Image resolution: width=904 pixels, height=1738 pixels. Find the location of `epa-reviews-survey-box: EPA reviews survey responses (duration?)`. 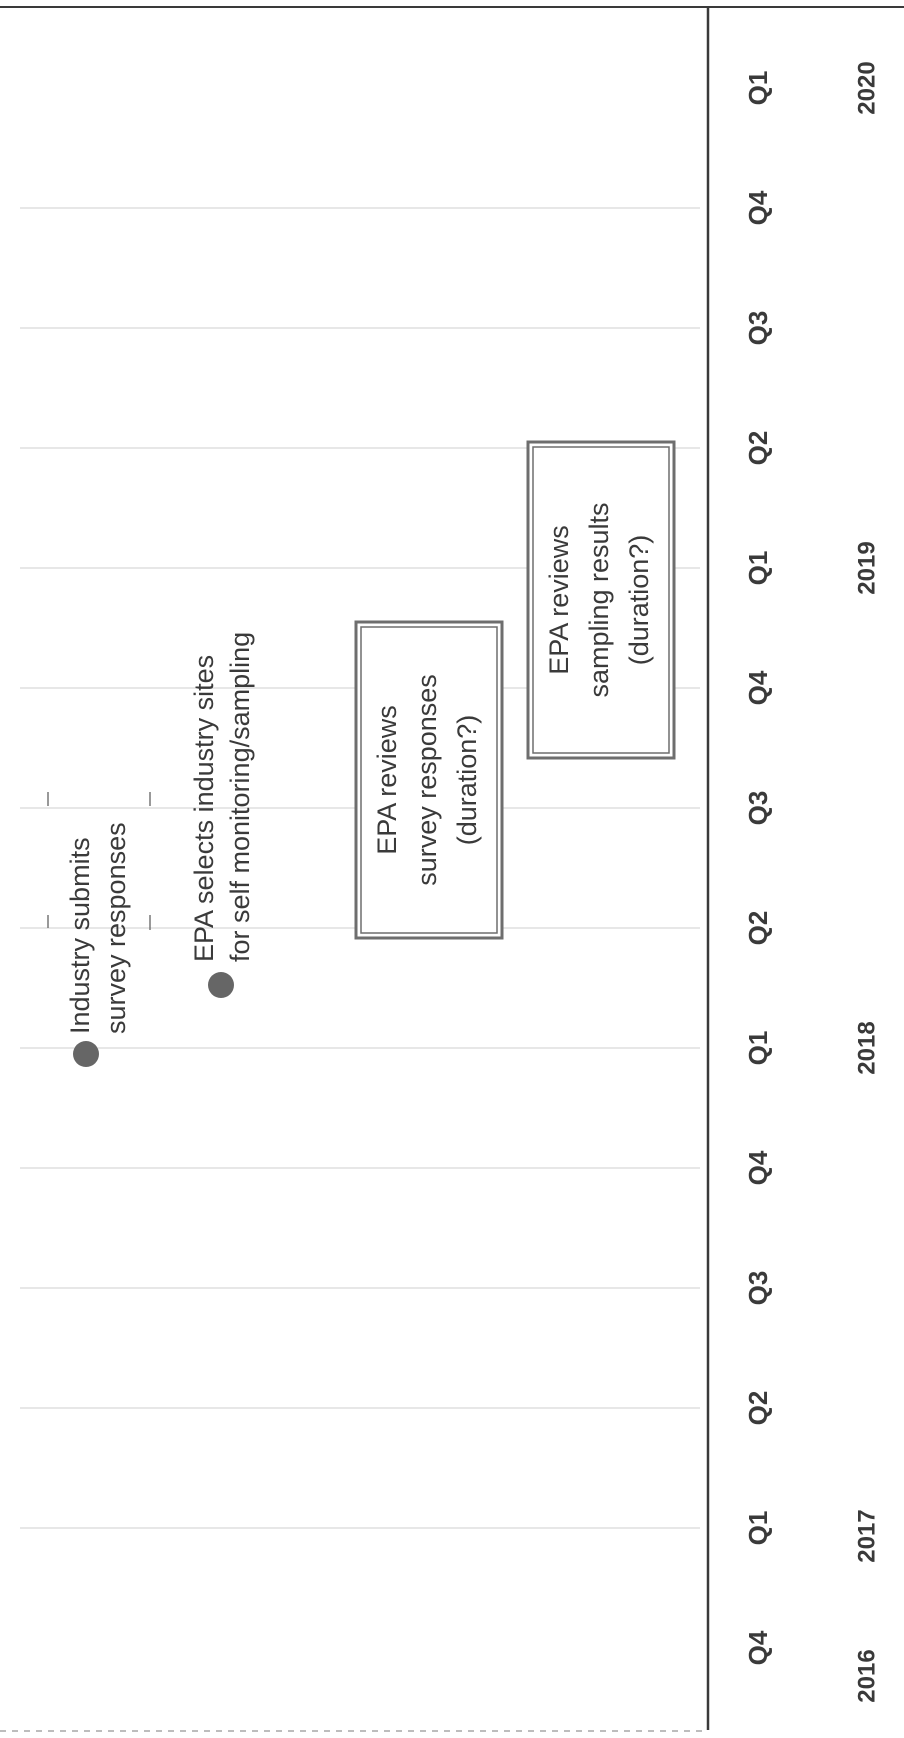

epa-reviews-survey-box: EPA reviews survey responses (duration?) is located at coordinates (429, 780).